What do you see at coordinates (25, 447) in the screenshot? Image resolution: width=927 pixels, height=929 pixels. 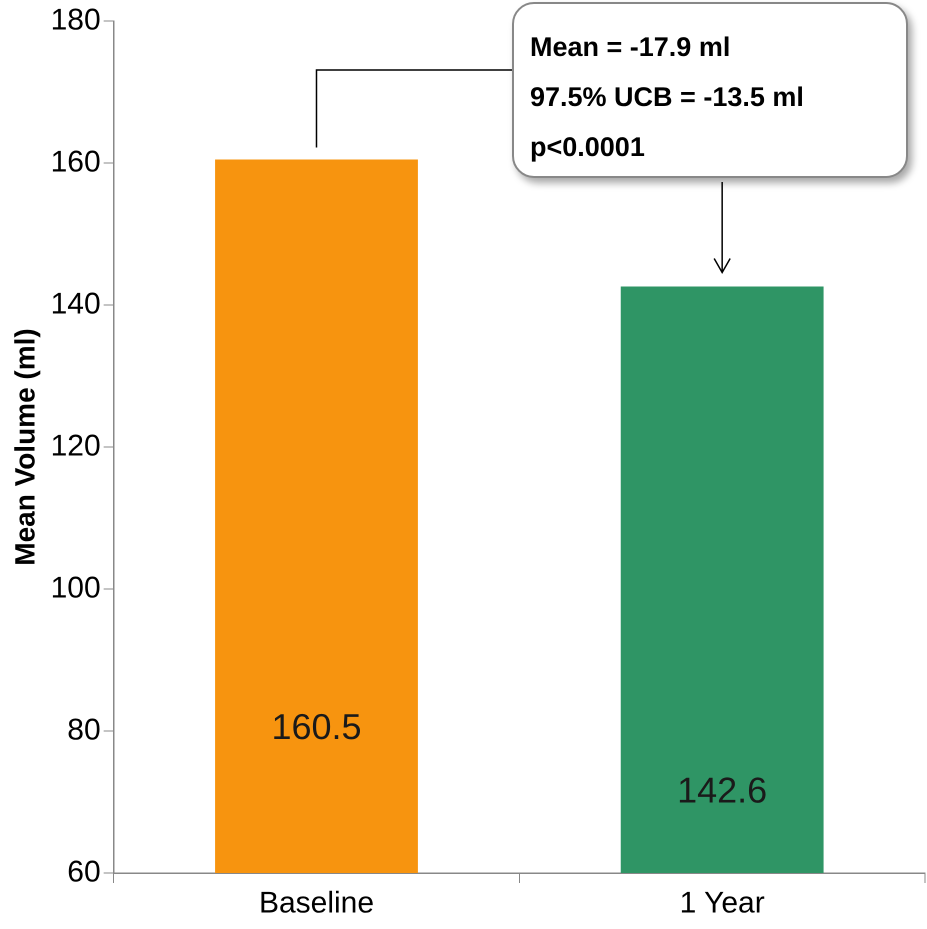 I see `y-axis-title: Mean Volume (ml)` at bounding box center [25, 447].